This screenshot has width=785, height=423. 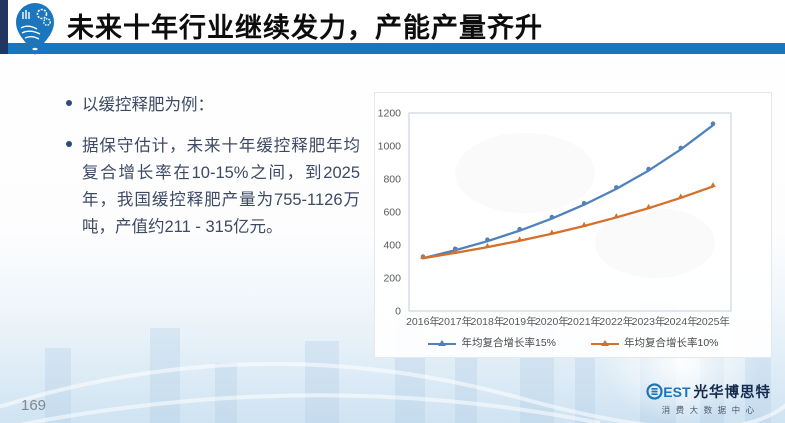 What do you see at coordinates (488, 321) in the screenshot?
I see `x-tick-label: 2018年` at bounding box center [488, 321].